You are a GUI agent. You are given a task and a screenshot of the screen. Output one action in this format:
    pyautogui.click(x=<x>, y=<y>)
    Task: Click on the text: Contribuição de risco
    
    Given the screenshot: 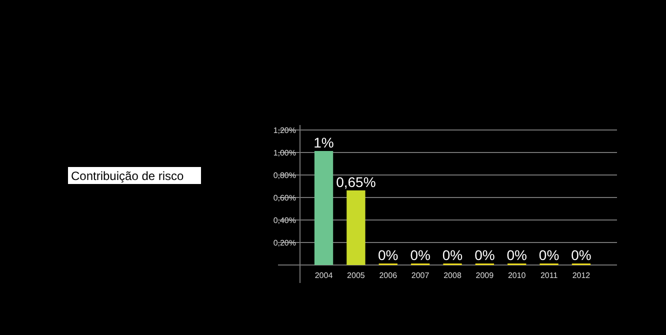 What is the action you would take?
    pyautogui.click(x=127, y=176)
    